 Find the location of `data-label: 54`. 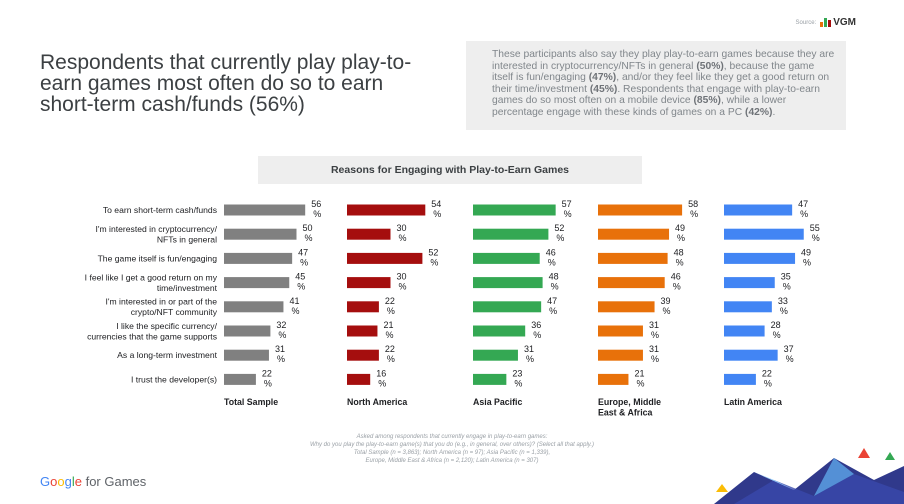

data-label: 54 is located at coordinates (436, 204).